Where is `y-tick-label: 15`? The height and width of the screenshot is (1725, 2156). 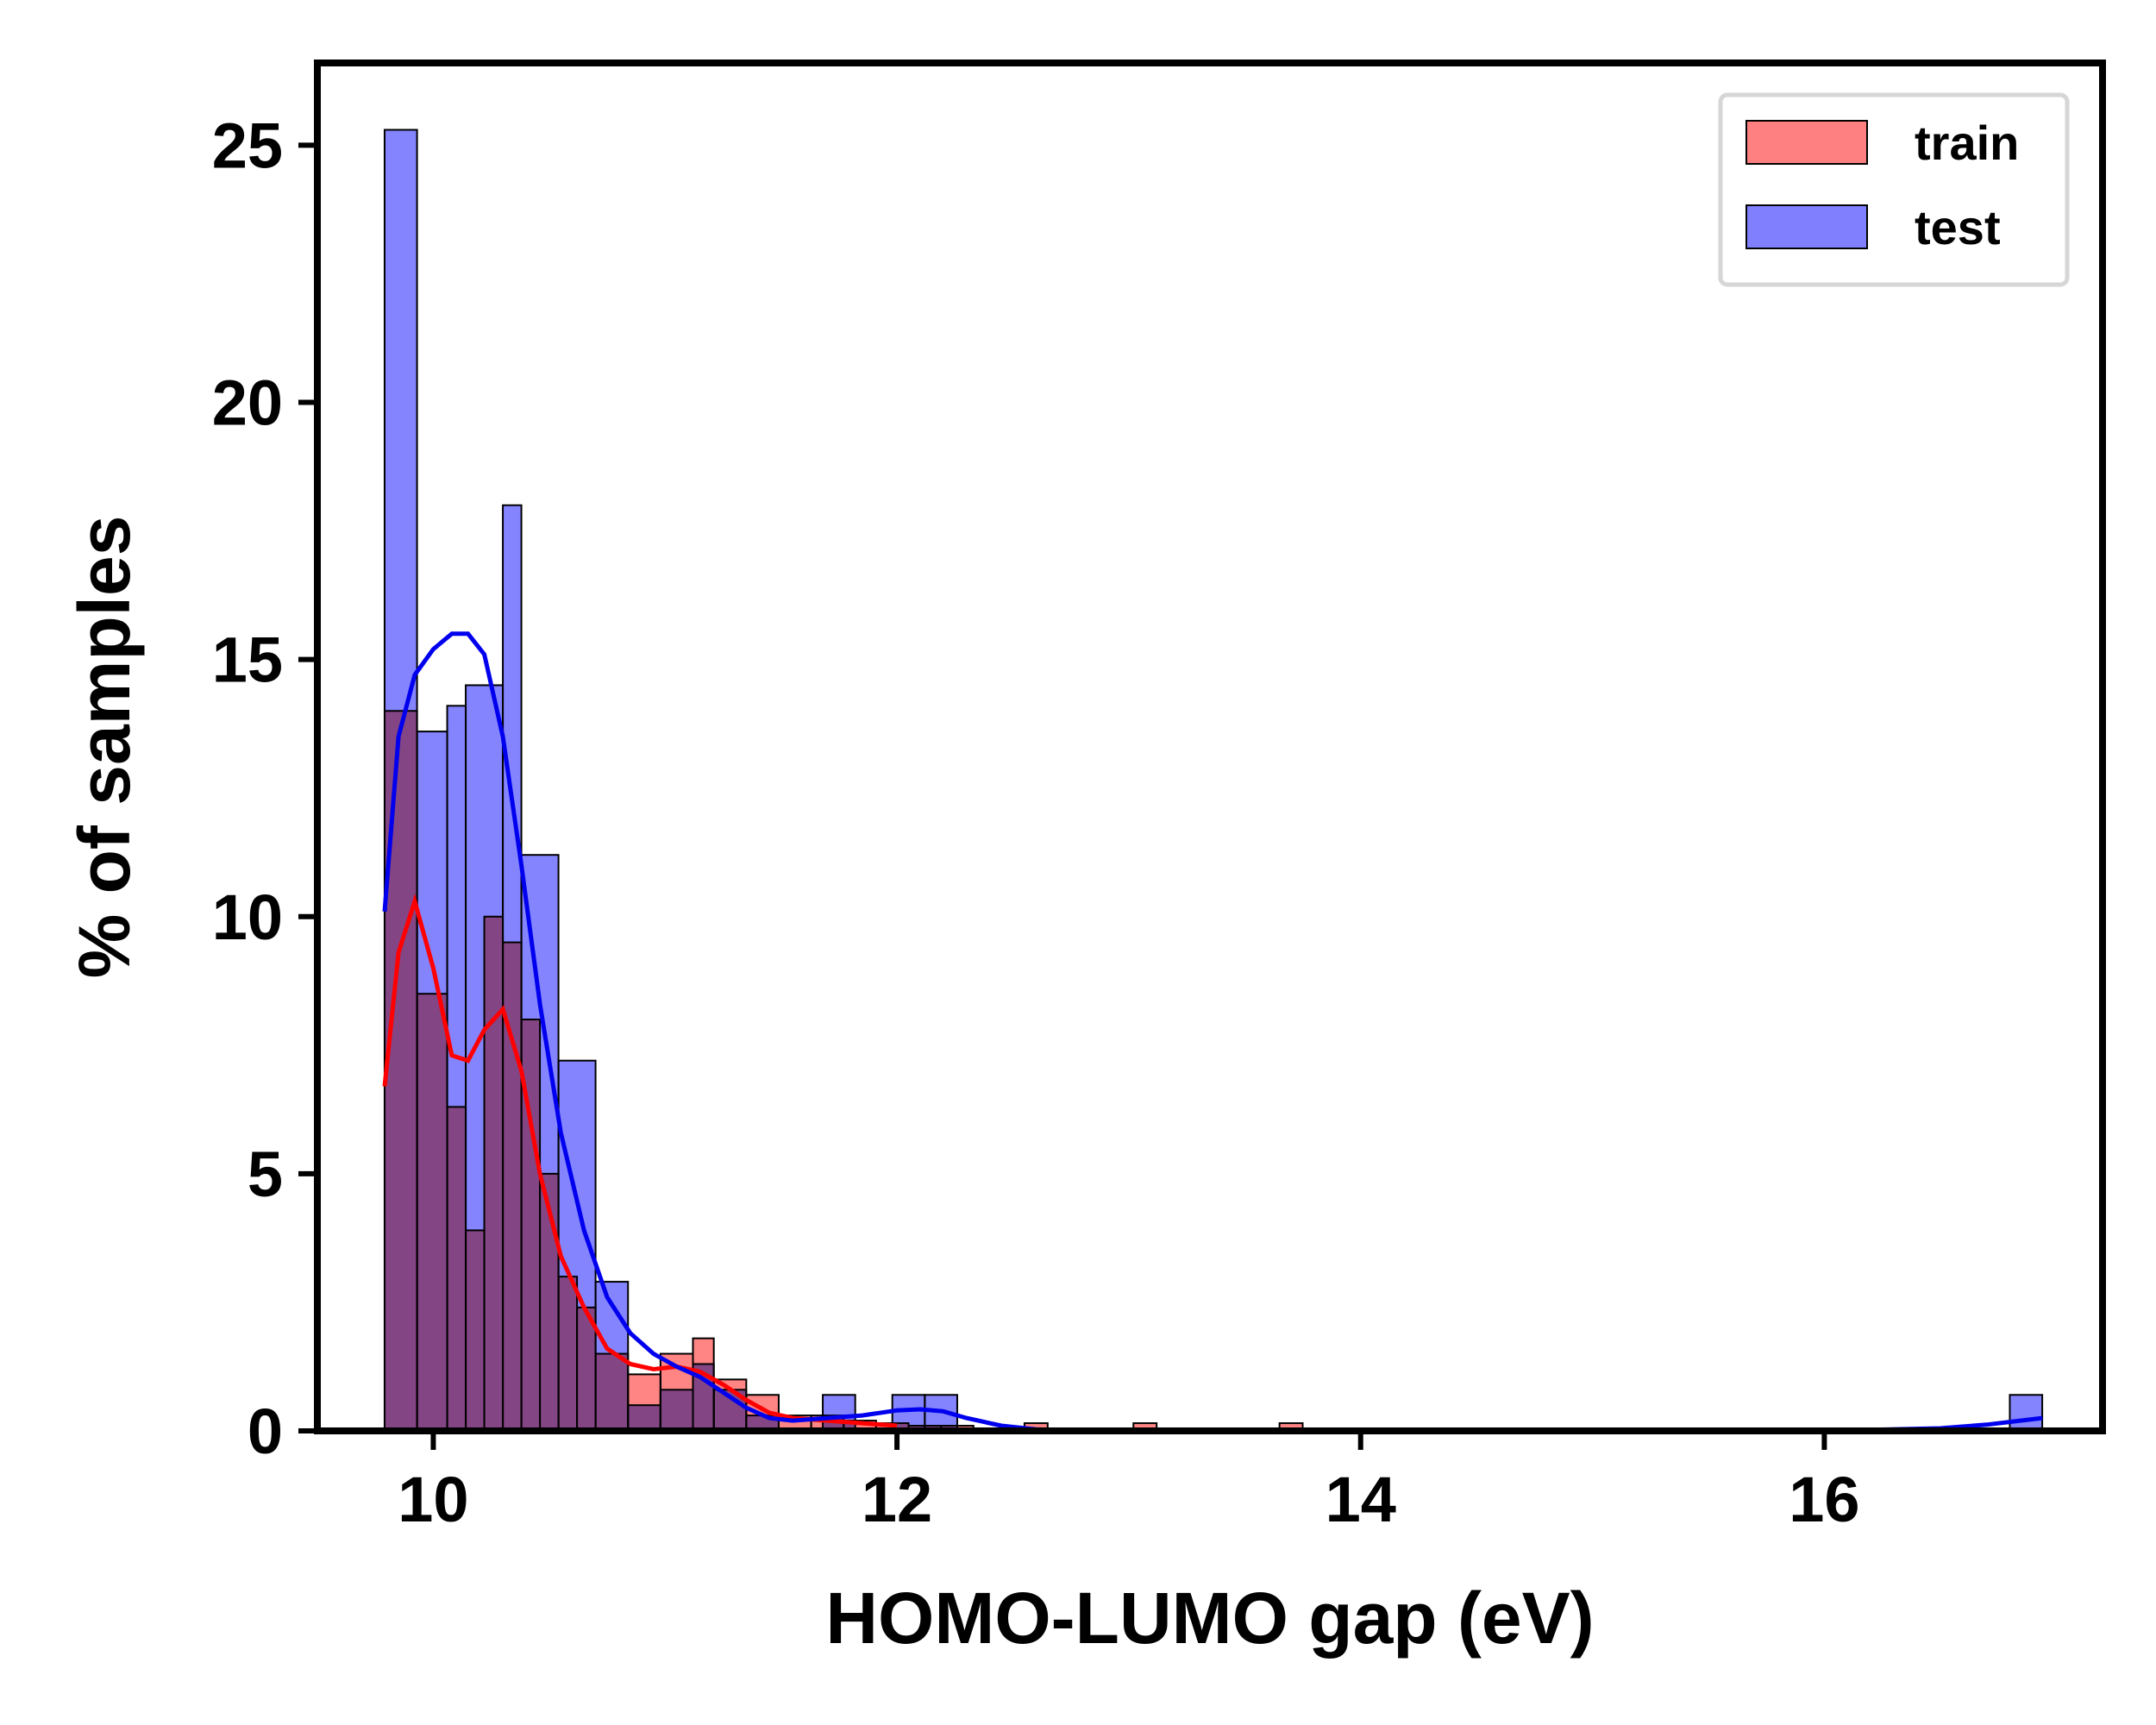
y-tick-label: 15 is located at coordinates (248, 660).